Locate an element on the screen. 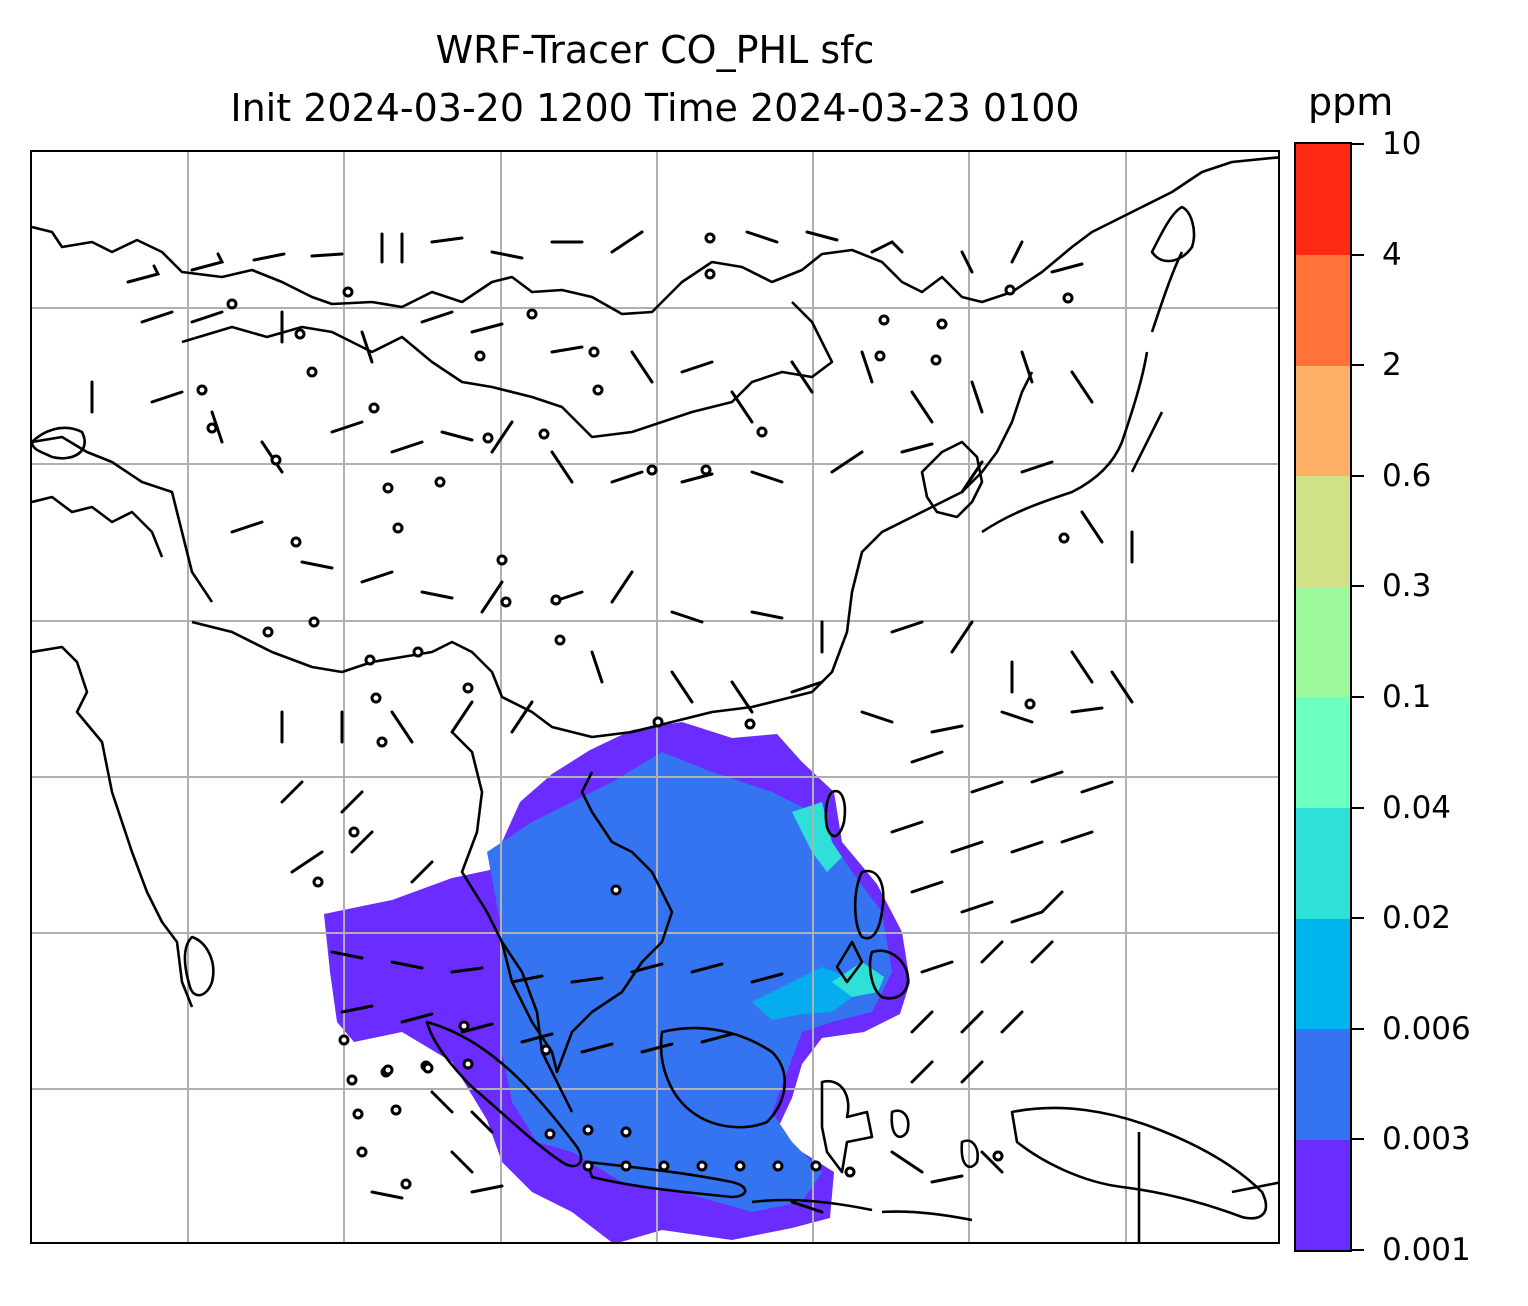  colorbar is located at coordinates (1323, 697).